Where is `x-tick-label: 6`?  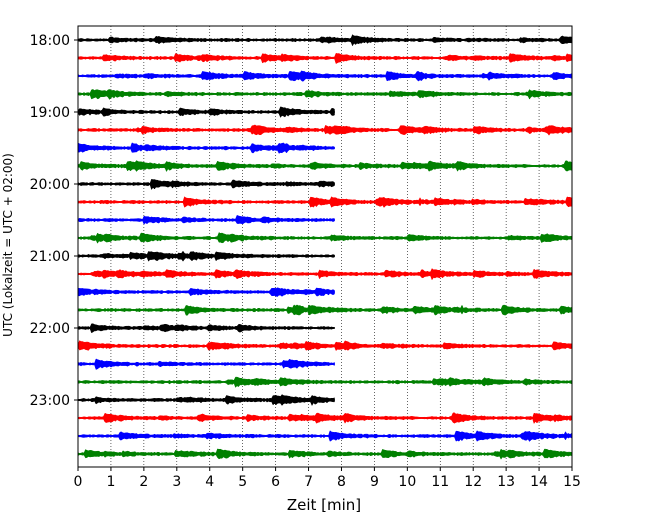
x-tick-label: 6 is located at coordinates (275, 482).